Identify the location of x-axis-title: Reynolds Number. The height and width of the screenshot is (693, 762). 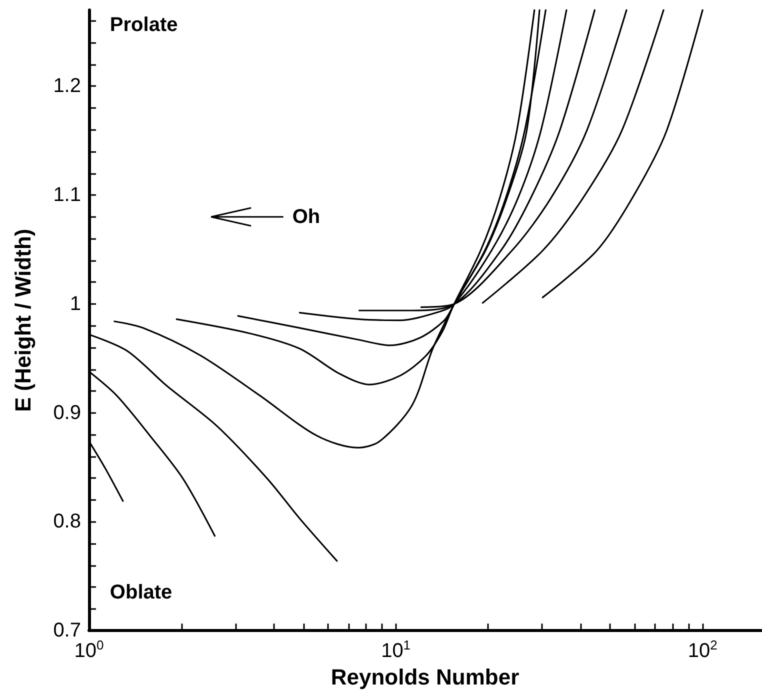
(425, 677).